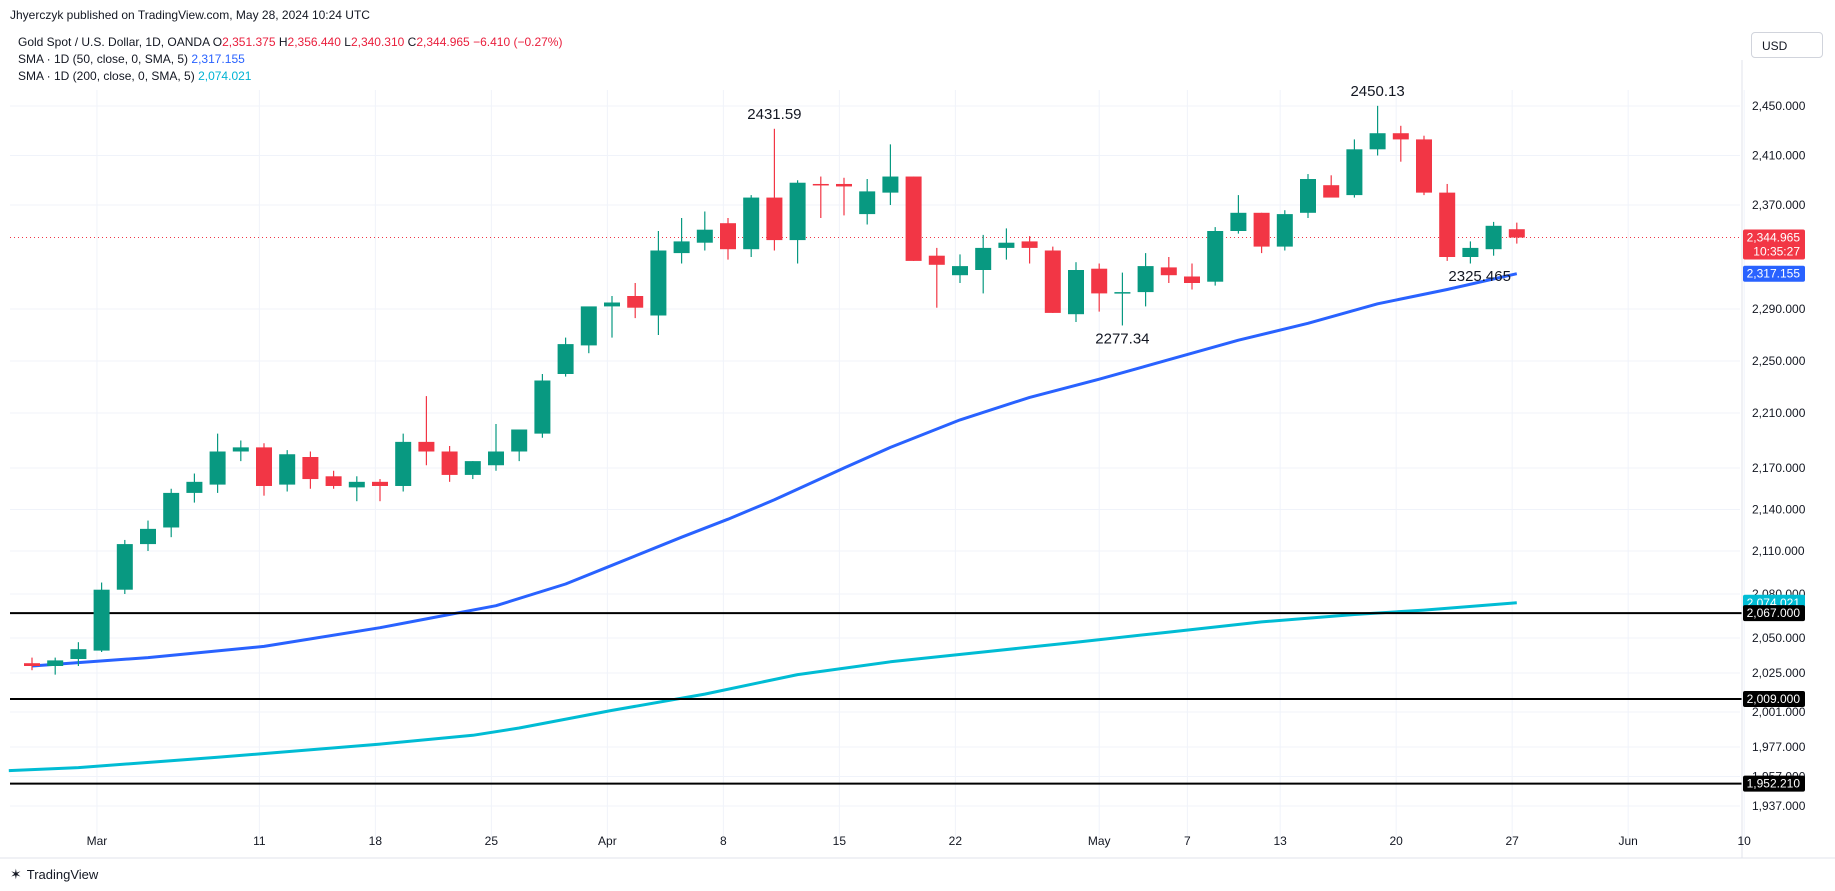 Image resolution: width=1835 pixels, height=891 pixels. Describe the element at coordinates (1099, 841) in the screenshot. I see `time-tick-label: May` at that location.